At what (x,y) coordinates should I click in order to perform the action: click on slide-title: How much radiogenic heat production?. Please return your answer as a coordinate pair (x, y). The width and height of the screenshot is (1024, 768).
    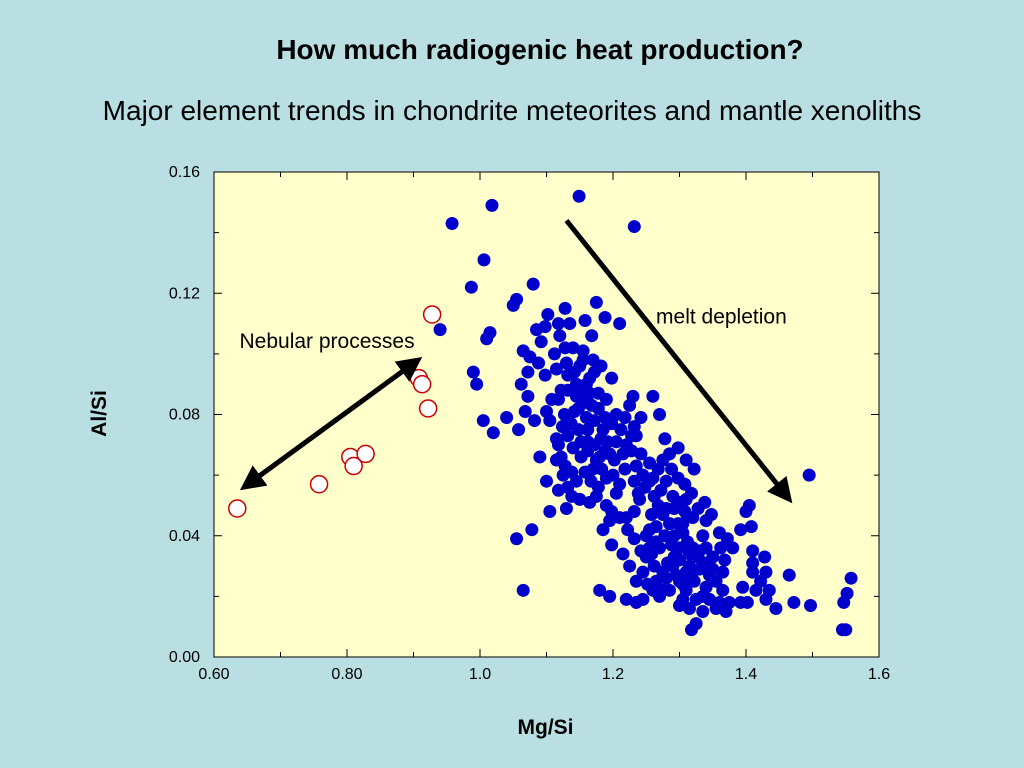
    Looking at the image, I should click on (540, 49).